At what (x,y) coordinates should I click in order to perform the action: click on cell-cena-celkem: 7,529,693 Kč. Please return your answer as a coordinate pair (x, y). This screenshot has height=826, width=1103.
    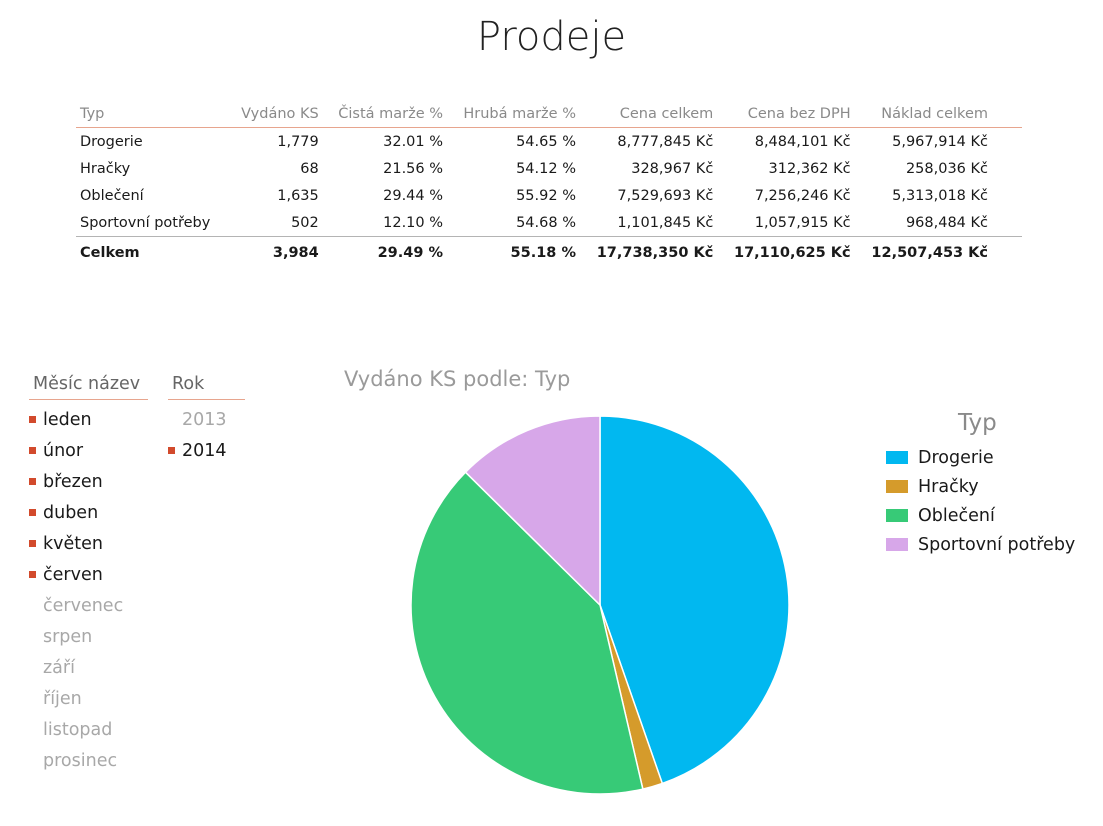
    Looking at the image, I should click on (665, 196).